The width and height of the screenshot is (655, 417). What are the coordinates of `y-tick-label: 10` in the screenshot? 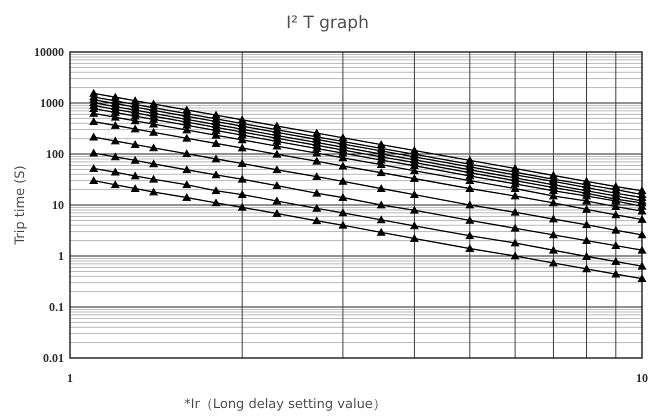 It's located at (58, 205).